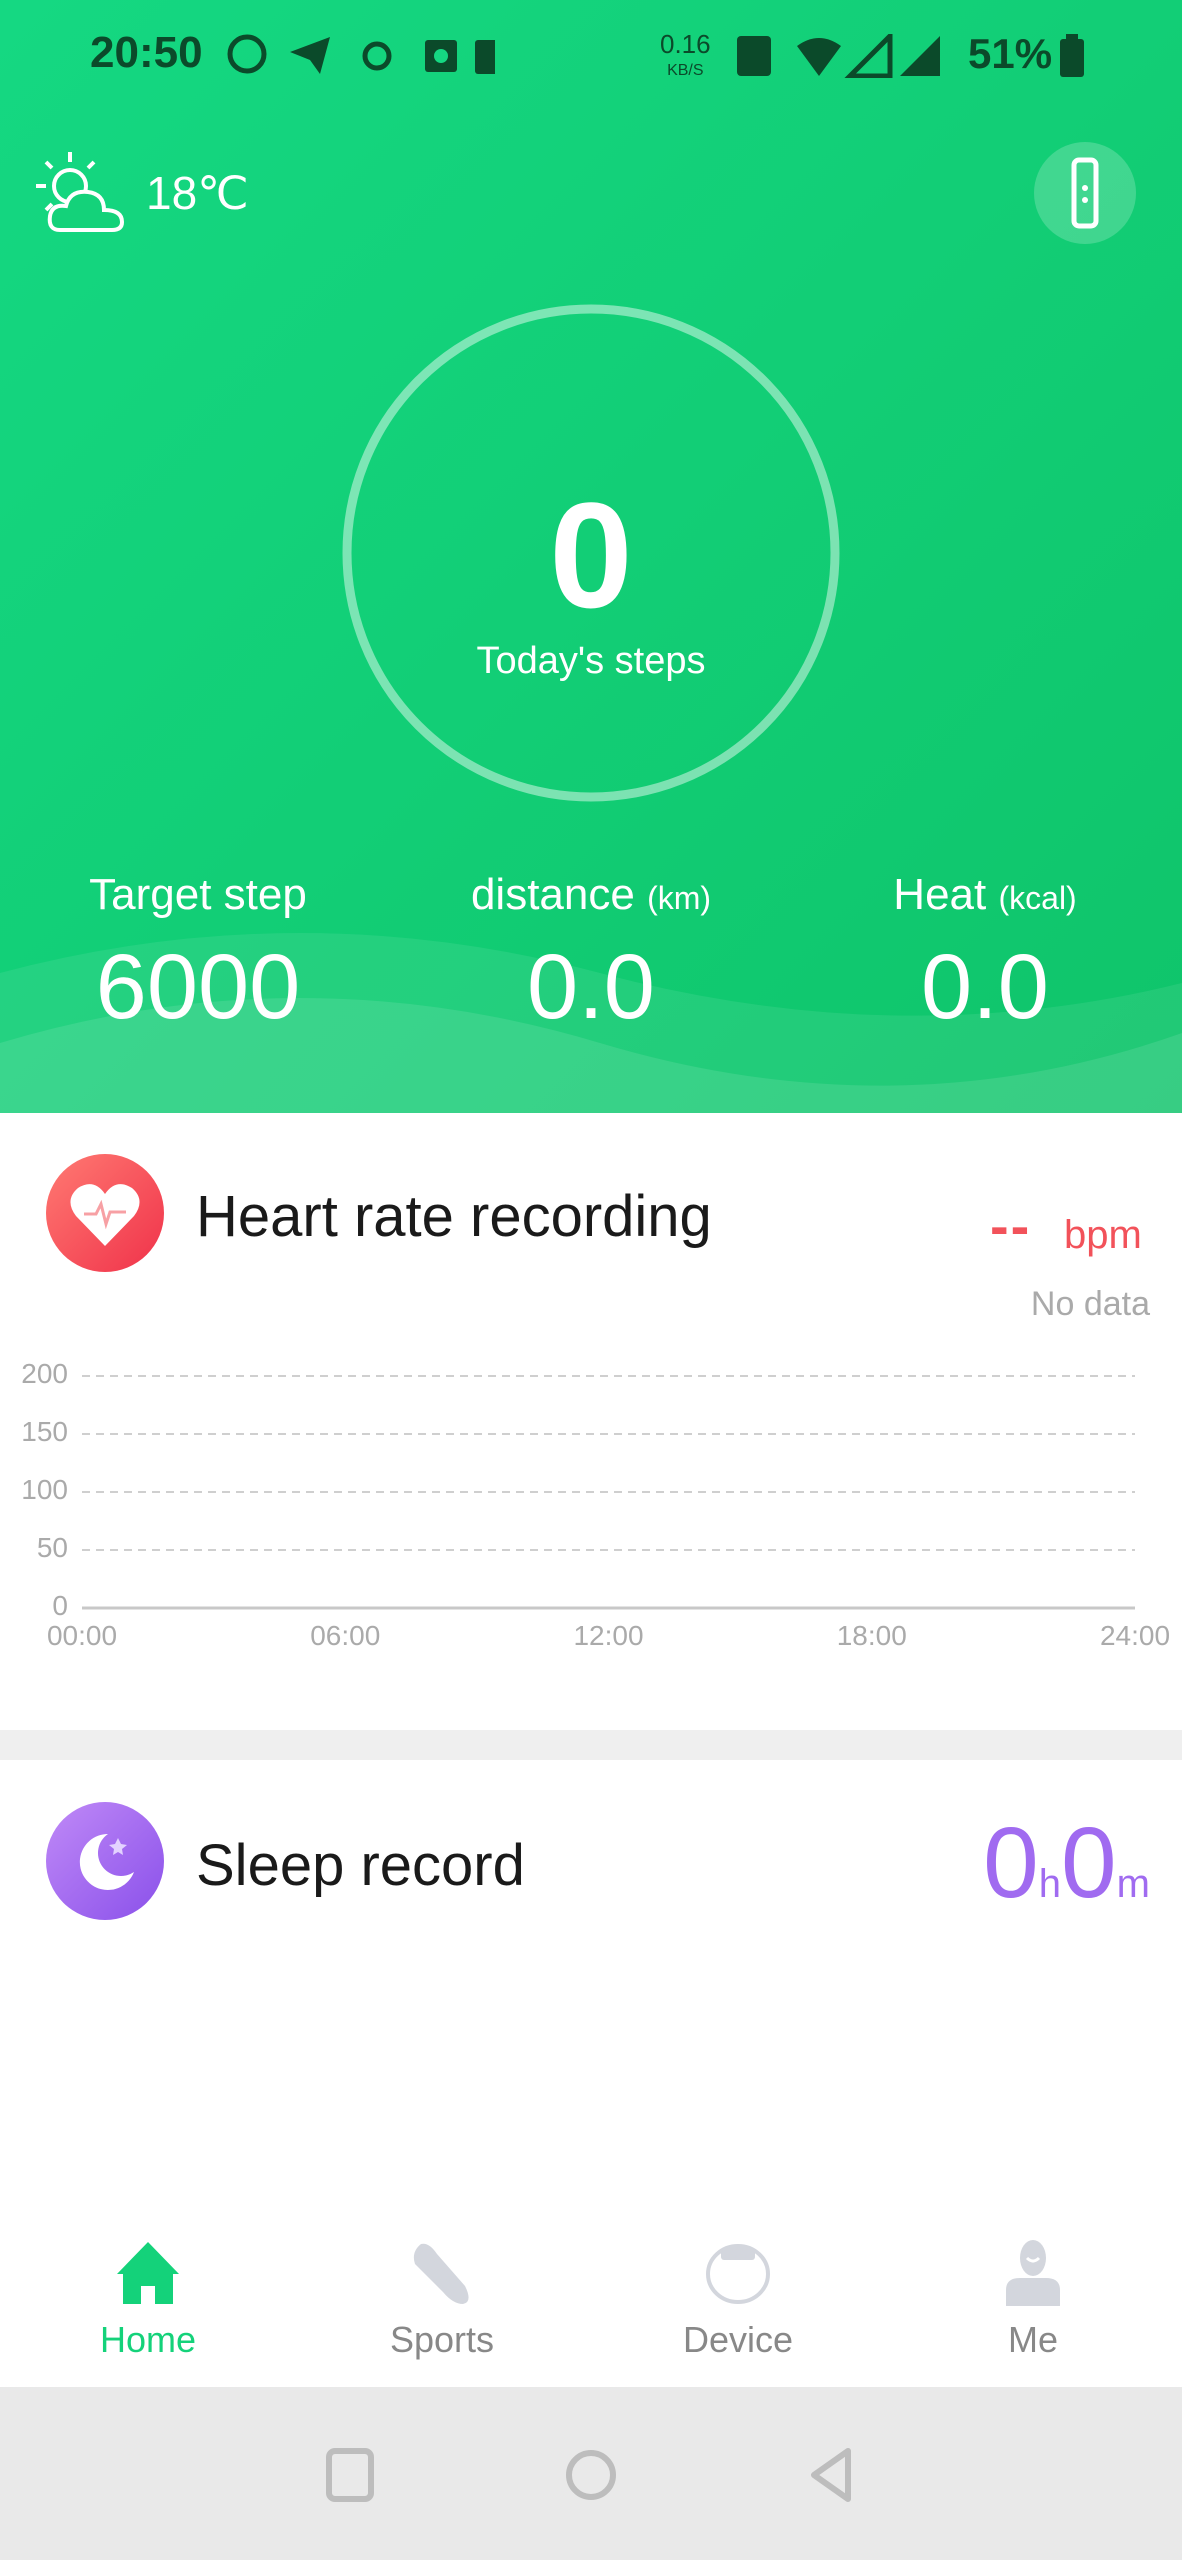 Image resolution: width=1182 pixels, height=2560 pixels. I want to click on band-device-icon, so click(738, 2274).